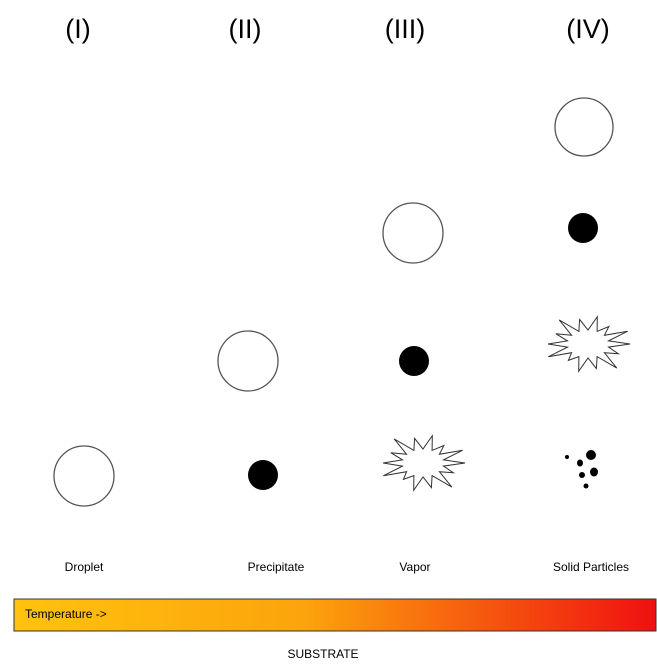 Image resolution: width=657 pixels, height=664 pixels. I want to click on column-label: (II), so click(245, 29).